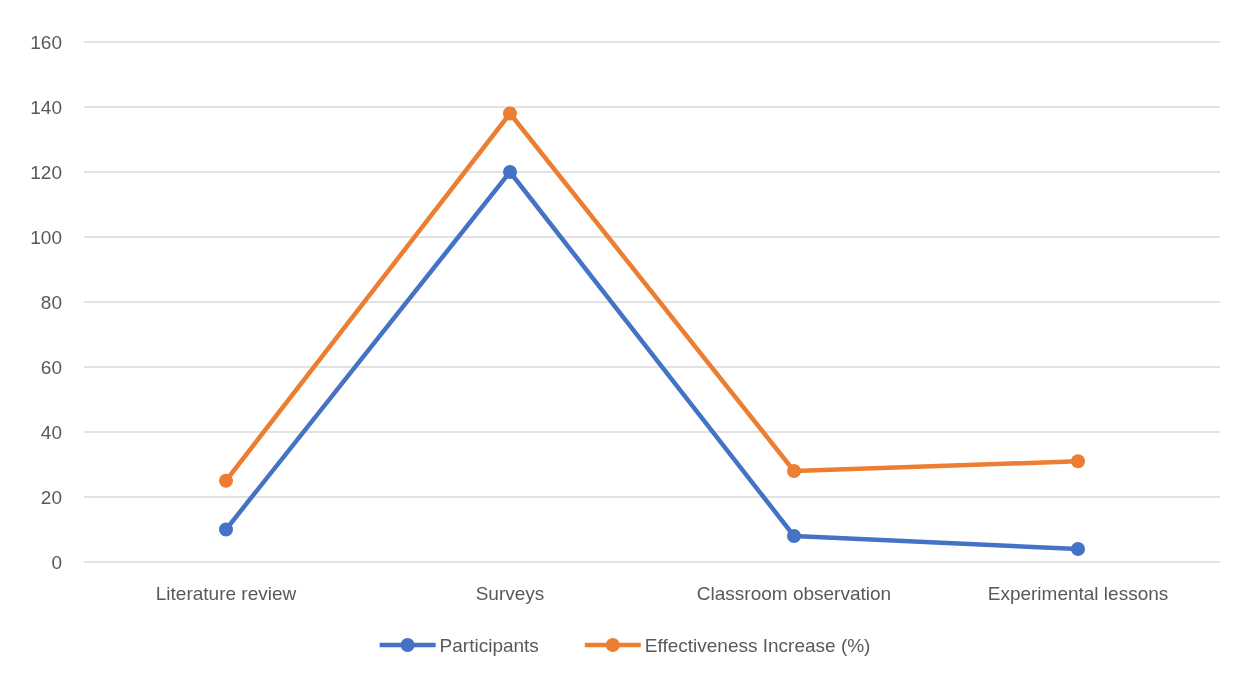  I want to click on y-tick-label: 80, so click(51, 302).